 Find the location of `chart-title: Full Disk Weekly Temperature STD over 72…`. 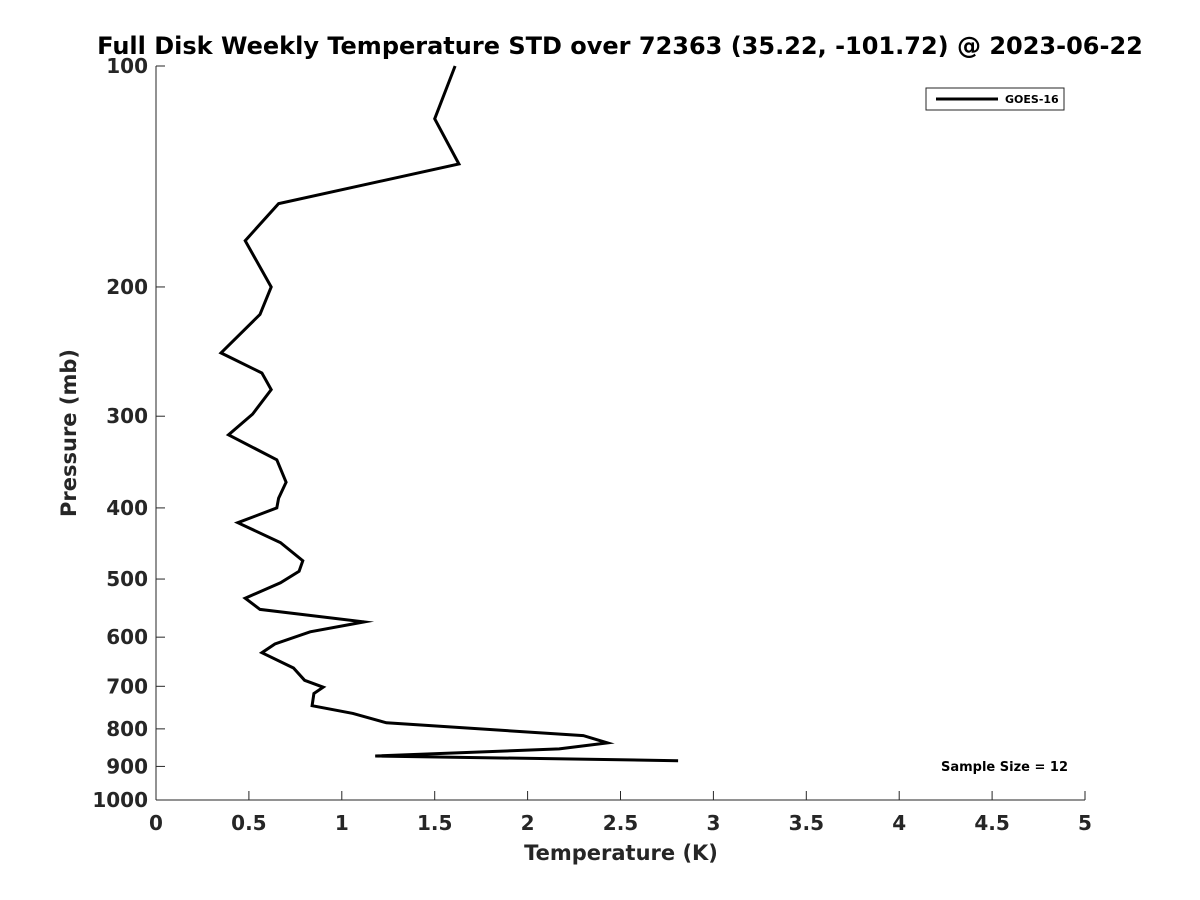

chart-title: Full Disk Weekly Temperature STD over 72… is located at coordinates (620, 46).